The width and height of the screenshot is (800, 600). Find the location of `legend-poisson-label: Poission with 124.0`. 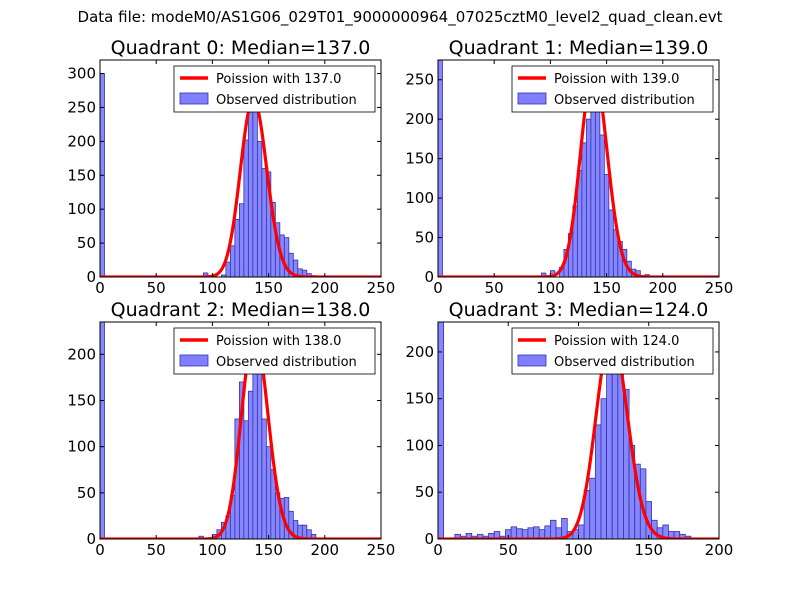

legend-poisson-label: Poission with 124.0 is located at coordinates (616, 341).